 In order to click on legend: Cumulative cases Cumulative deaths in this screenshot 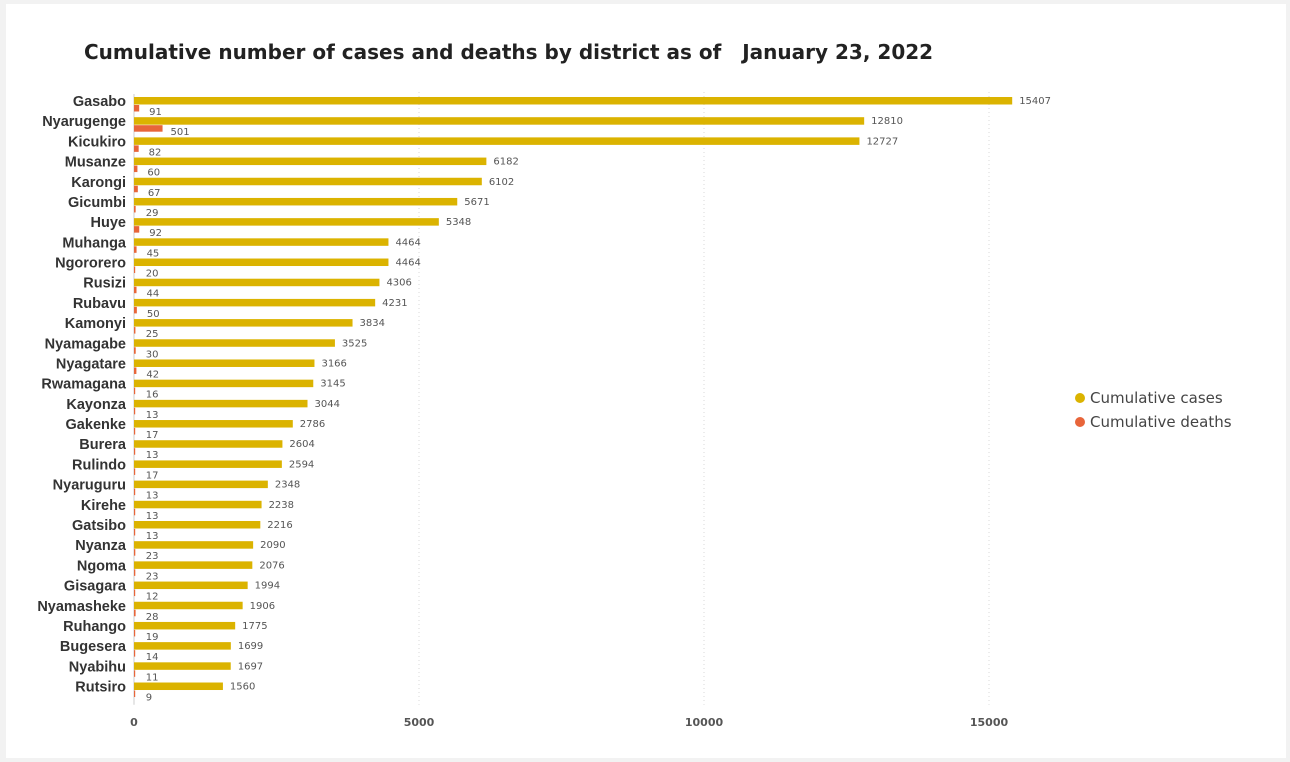, I will do `click(1153, 410)`.